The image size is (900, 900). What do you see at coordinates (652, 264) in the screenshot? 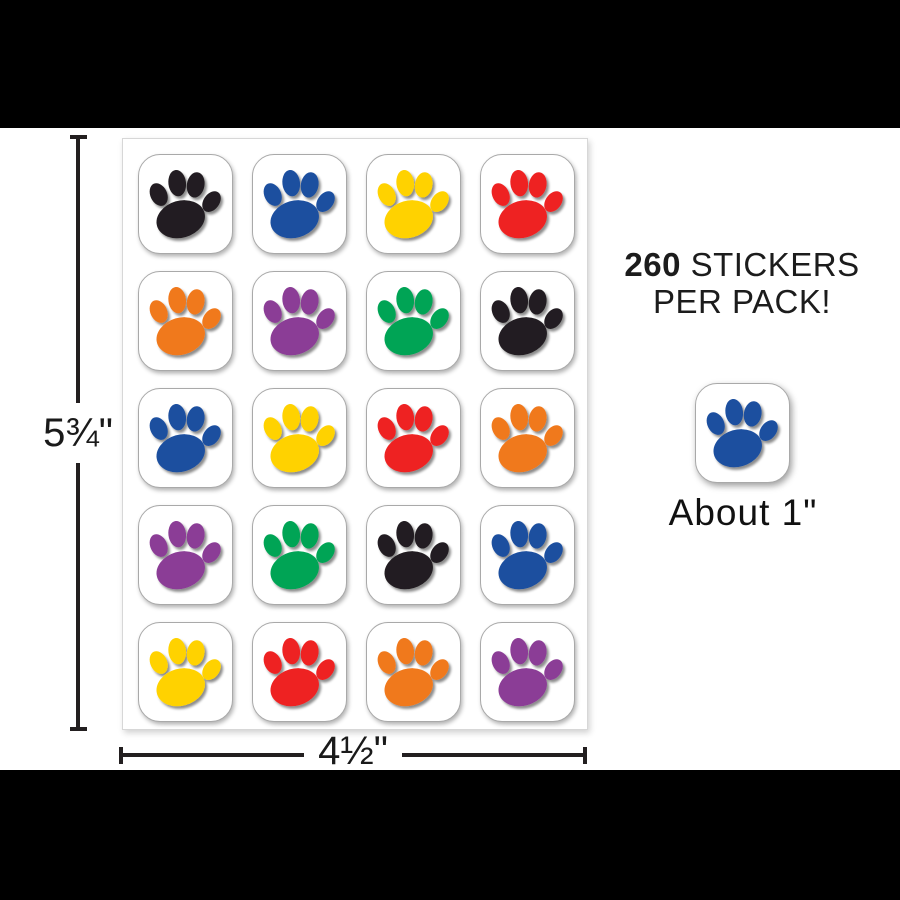
I see `sticker-count-number: 260` at bounding box center [652, 264].